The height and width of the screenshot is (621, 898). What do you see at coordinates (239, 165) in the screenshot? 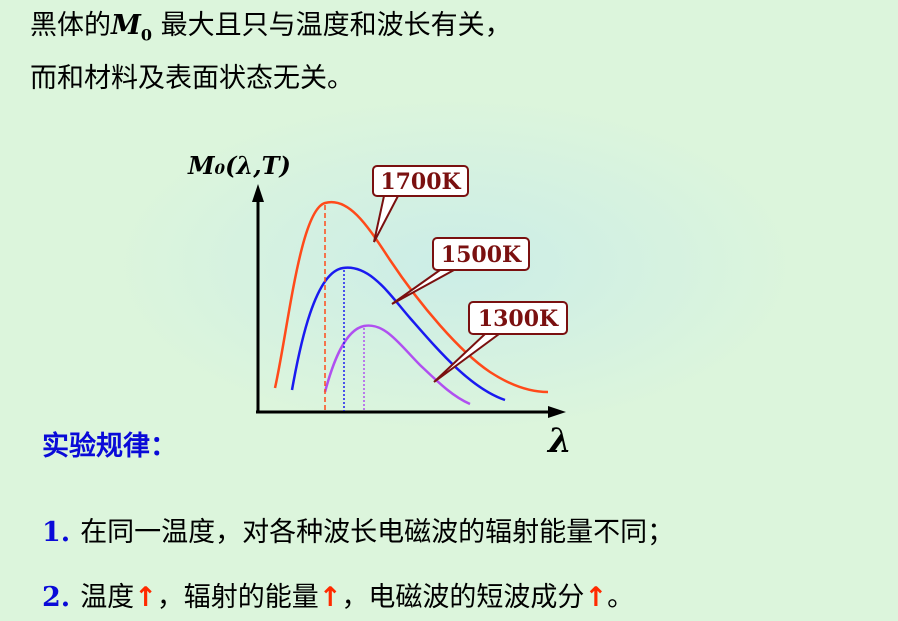
I see `y-axis-label: M₀(λ,T)` at bounding box center [239, 165].